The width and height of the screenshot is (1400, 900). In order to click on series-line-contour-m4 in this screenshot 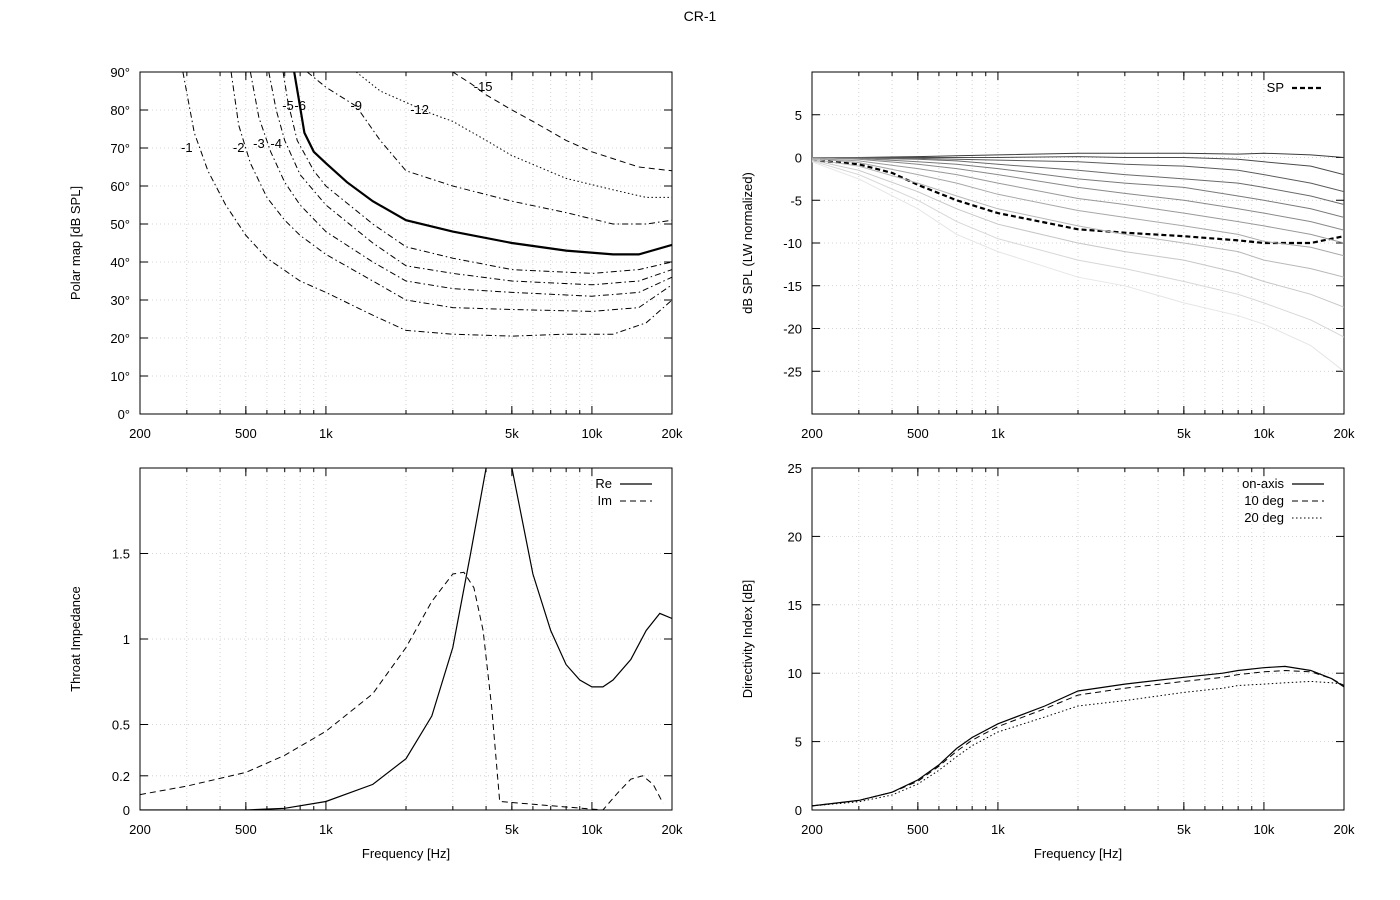, I will do `click(470, 179)`.